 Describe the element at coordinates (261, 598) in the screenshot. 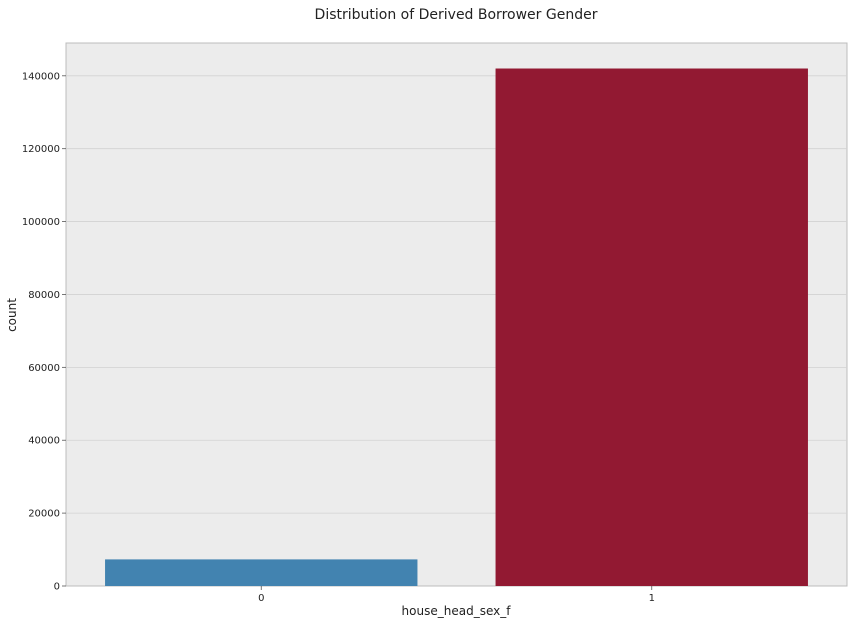

I see `x-tick-label: 0` at that location.